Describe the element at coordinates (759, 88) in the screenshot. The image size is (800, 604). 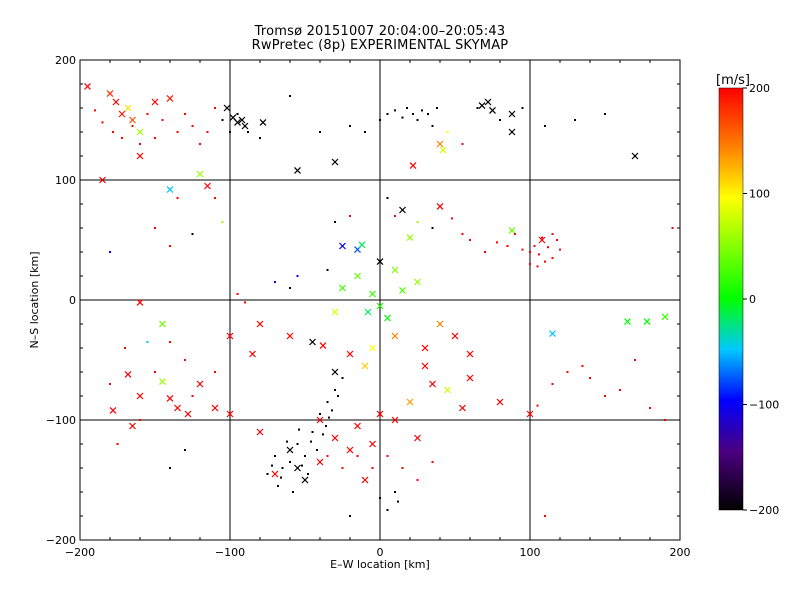
I see `colorbar-tick-label: 200` at that location.